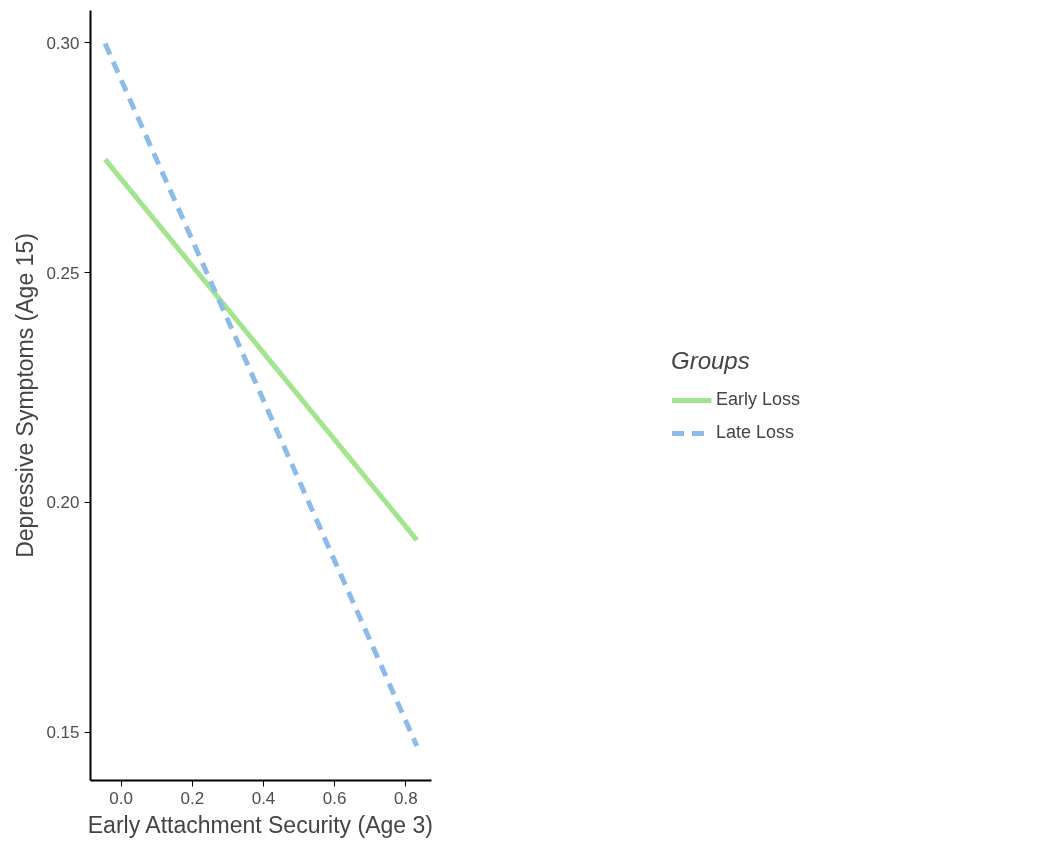  What do you see at coordinates (710, 361) in the screenshot?
I see `legend-title: Groups` at bounding box center [710, 361].